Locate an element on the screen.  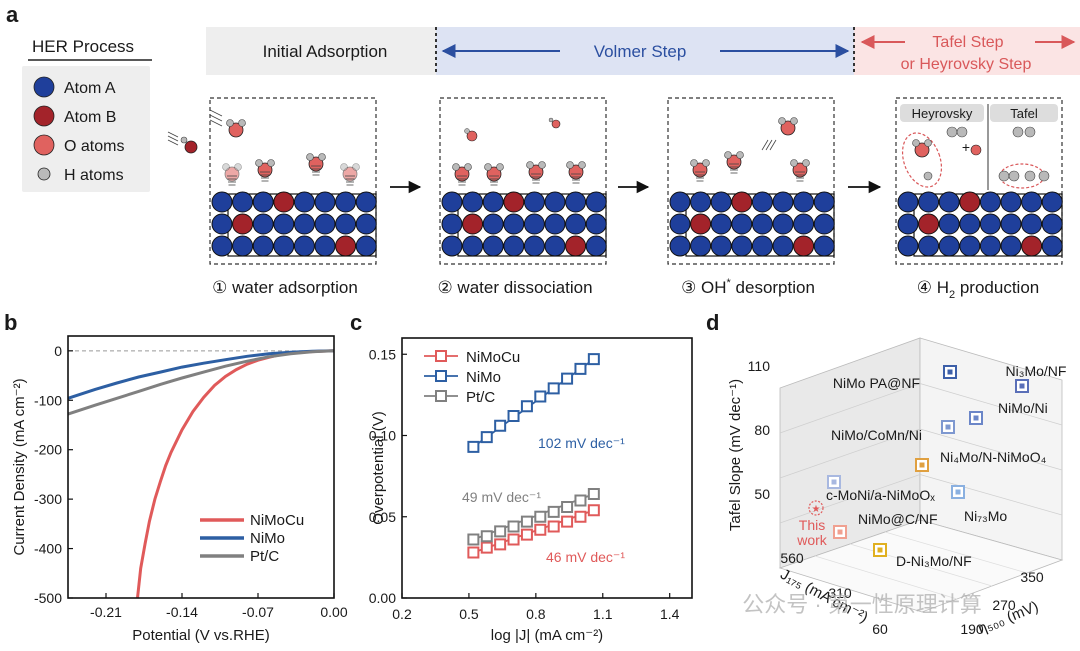
step-box-frame is located at coordinates (979, 181).